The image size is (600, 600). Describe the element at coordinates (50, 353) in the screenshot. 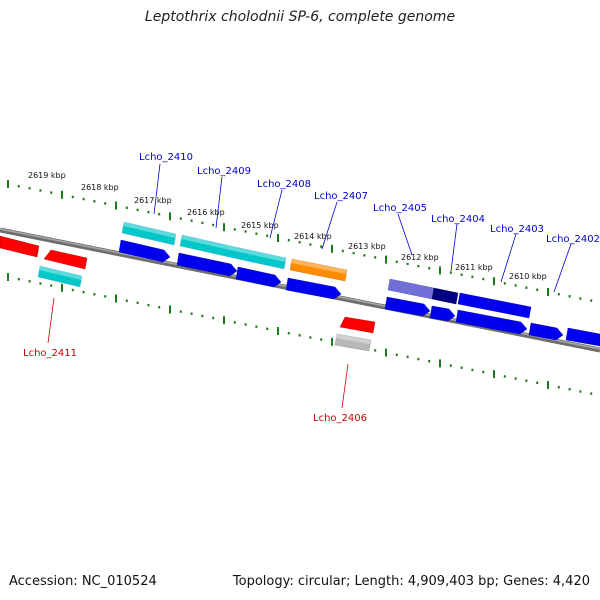

I see `label-lcho-2411: Lcho_2411` at that location.